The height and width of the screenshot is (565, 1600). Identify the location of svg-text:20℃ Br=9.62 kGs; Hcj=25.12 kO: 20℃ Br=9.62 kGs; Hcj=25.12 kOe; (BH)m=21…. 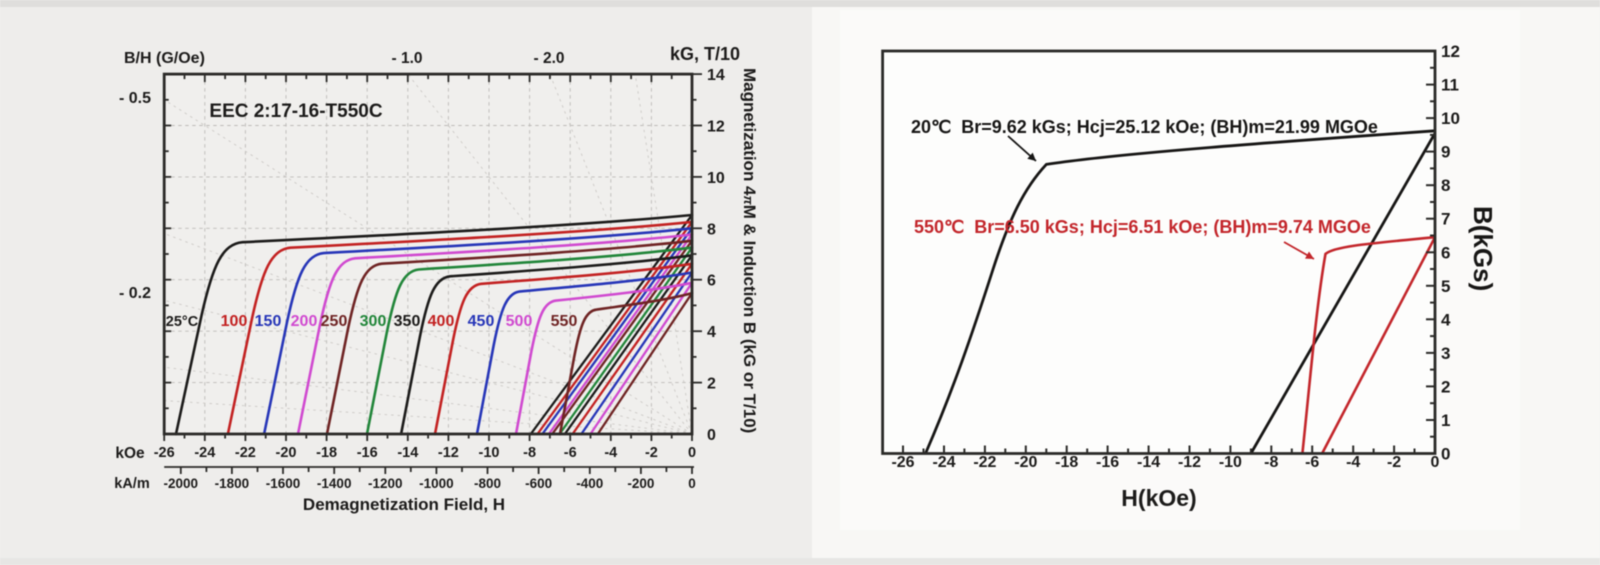
(1144, 127).